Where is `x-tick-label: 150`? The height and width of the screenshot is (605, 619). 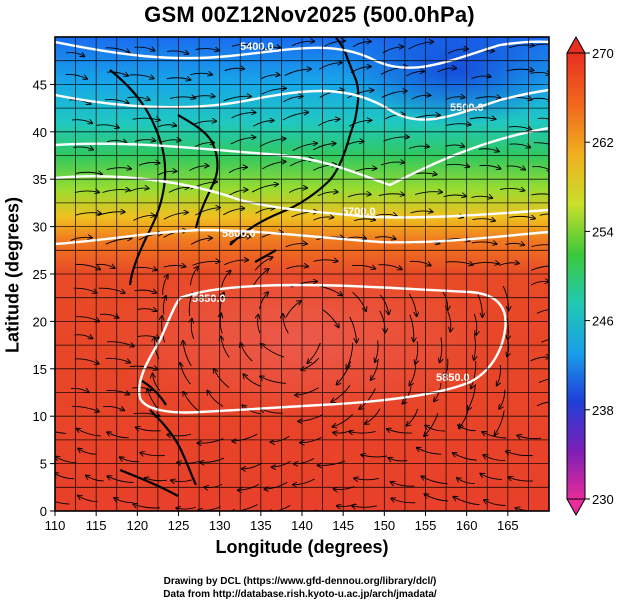 x-tick-label: 150 is located at coordinates (384, 525).